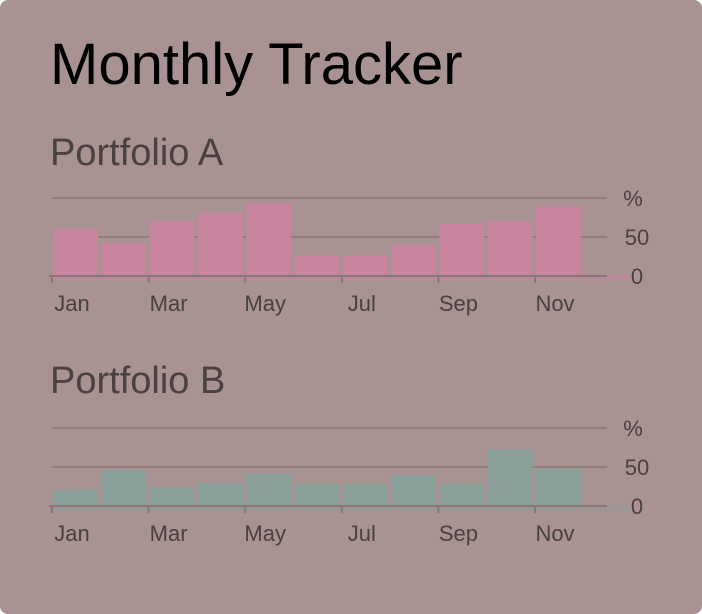  What do you see at coordinates (137, 153) in the screenshot?
I see `chart-a-title: Portfolio A` at bounding box center [137, 153].